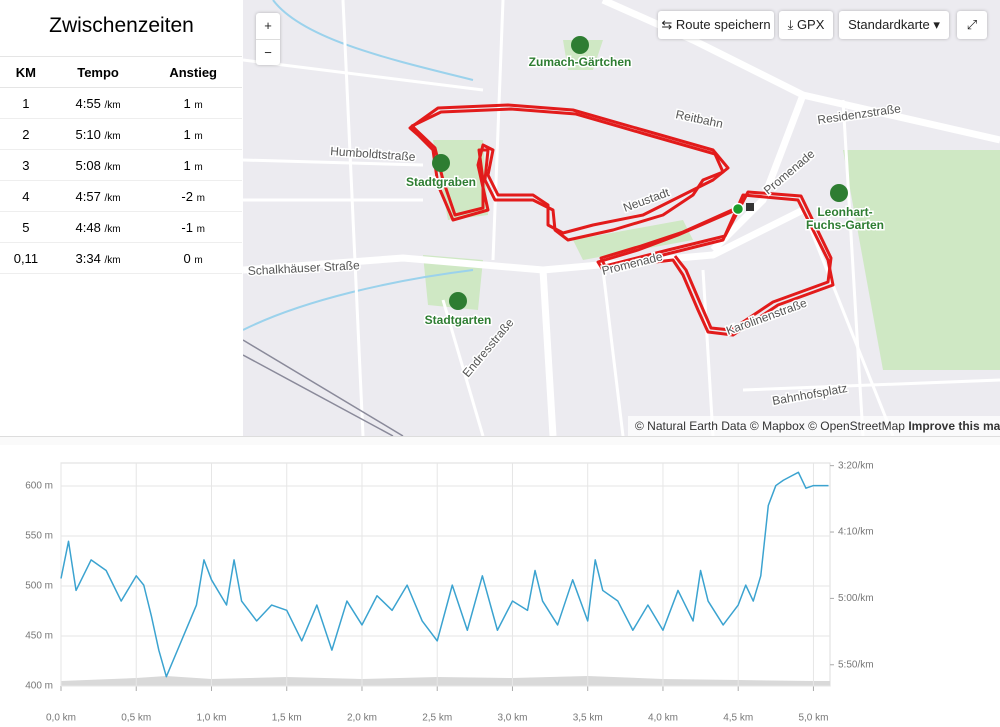 The width and height of the screenshot is (1000, 727). What do you see at coordinates (972, 25) in the screenshot?
I see `fullscreen-button: ⤢` at bounding box center [972, 25].